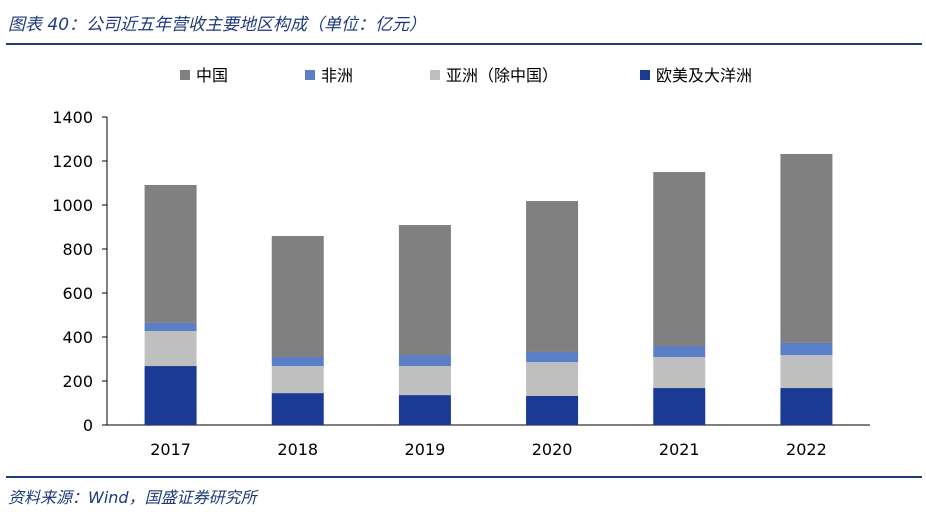 Image resolution: width=926 pixels, height=518 pixels. Describe the element at coordinates (72, 161) in the screenshot. I see `y-tick-label: 1200` at that location.